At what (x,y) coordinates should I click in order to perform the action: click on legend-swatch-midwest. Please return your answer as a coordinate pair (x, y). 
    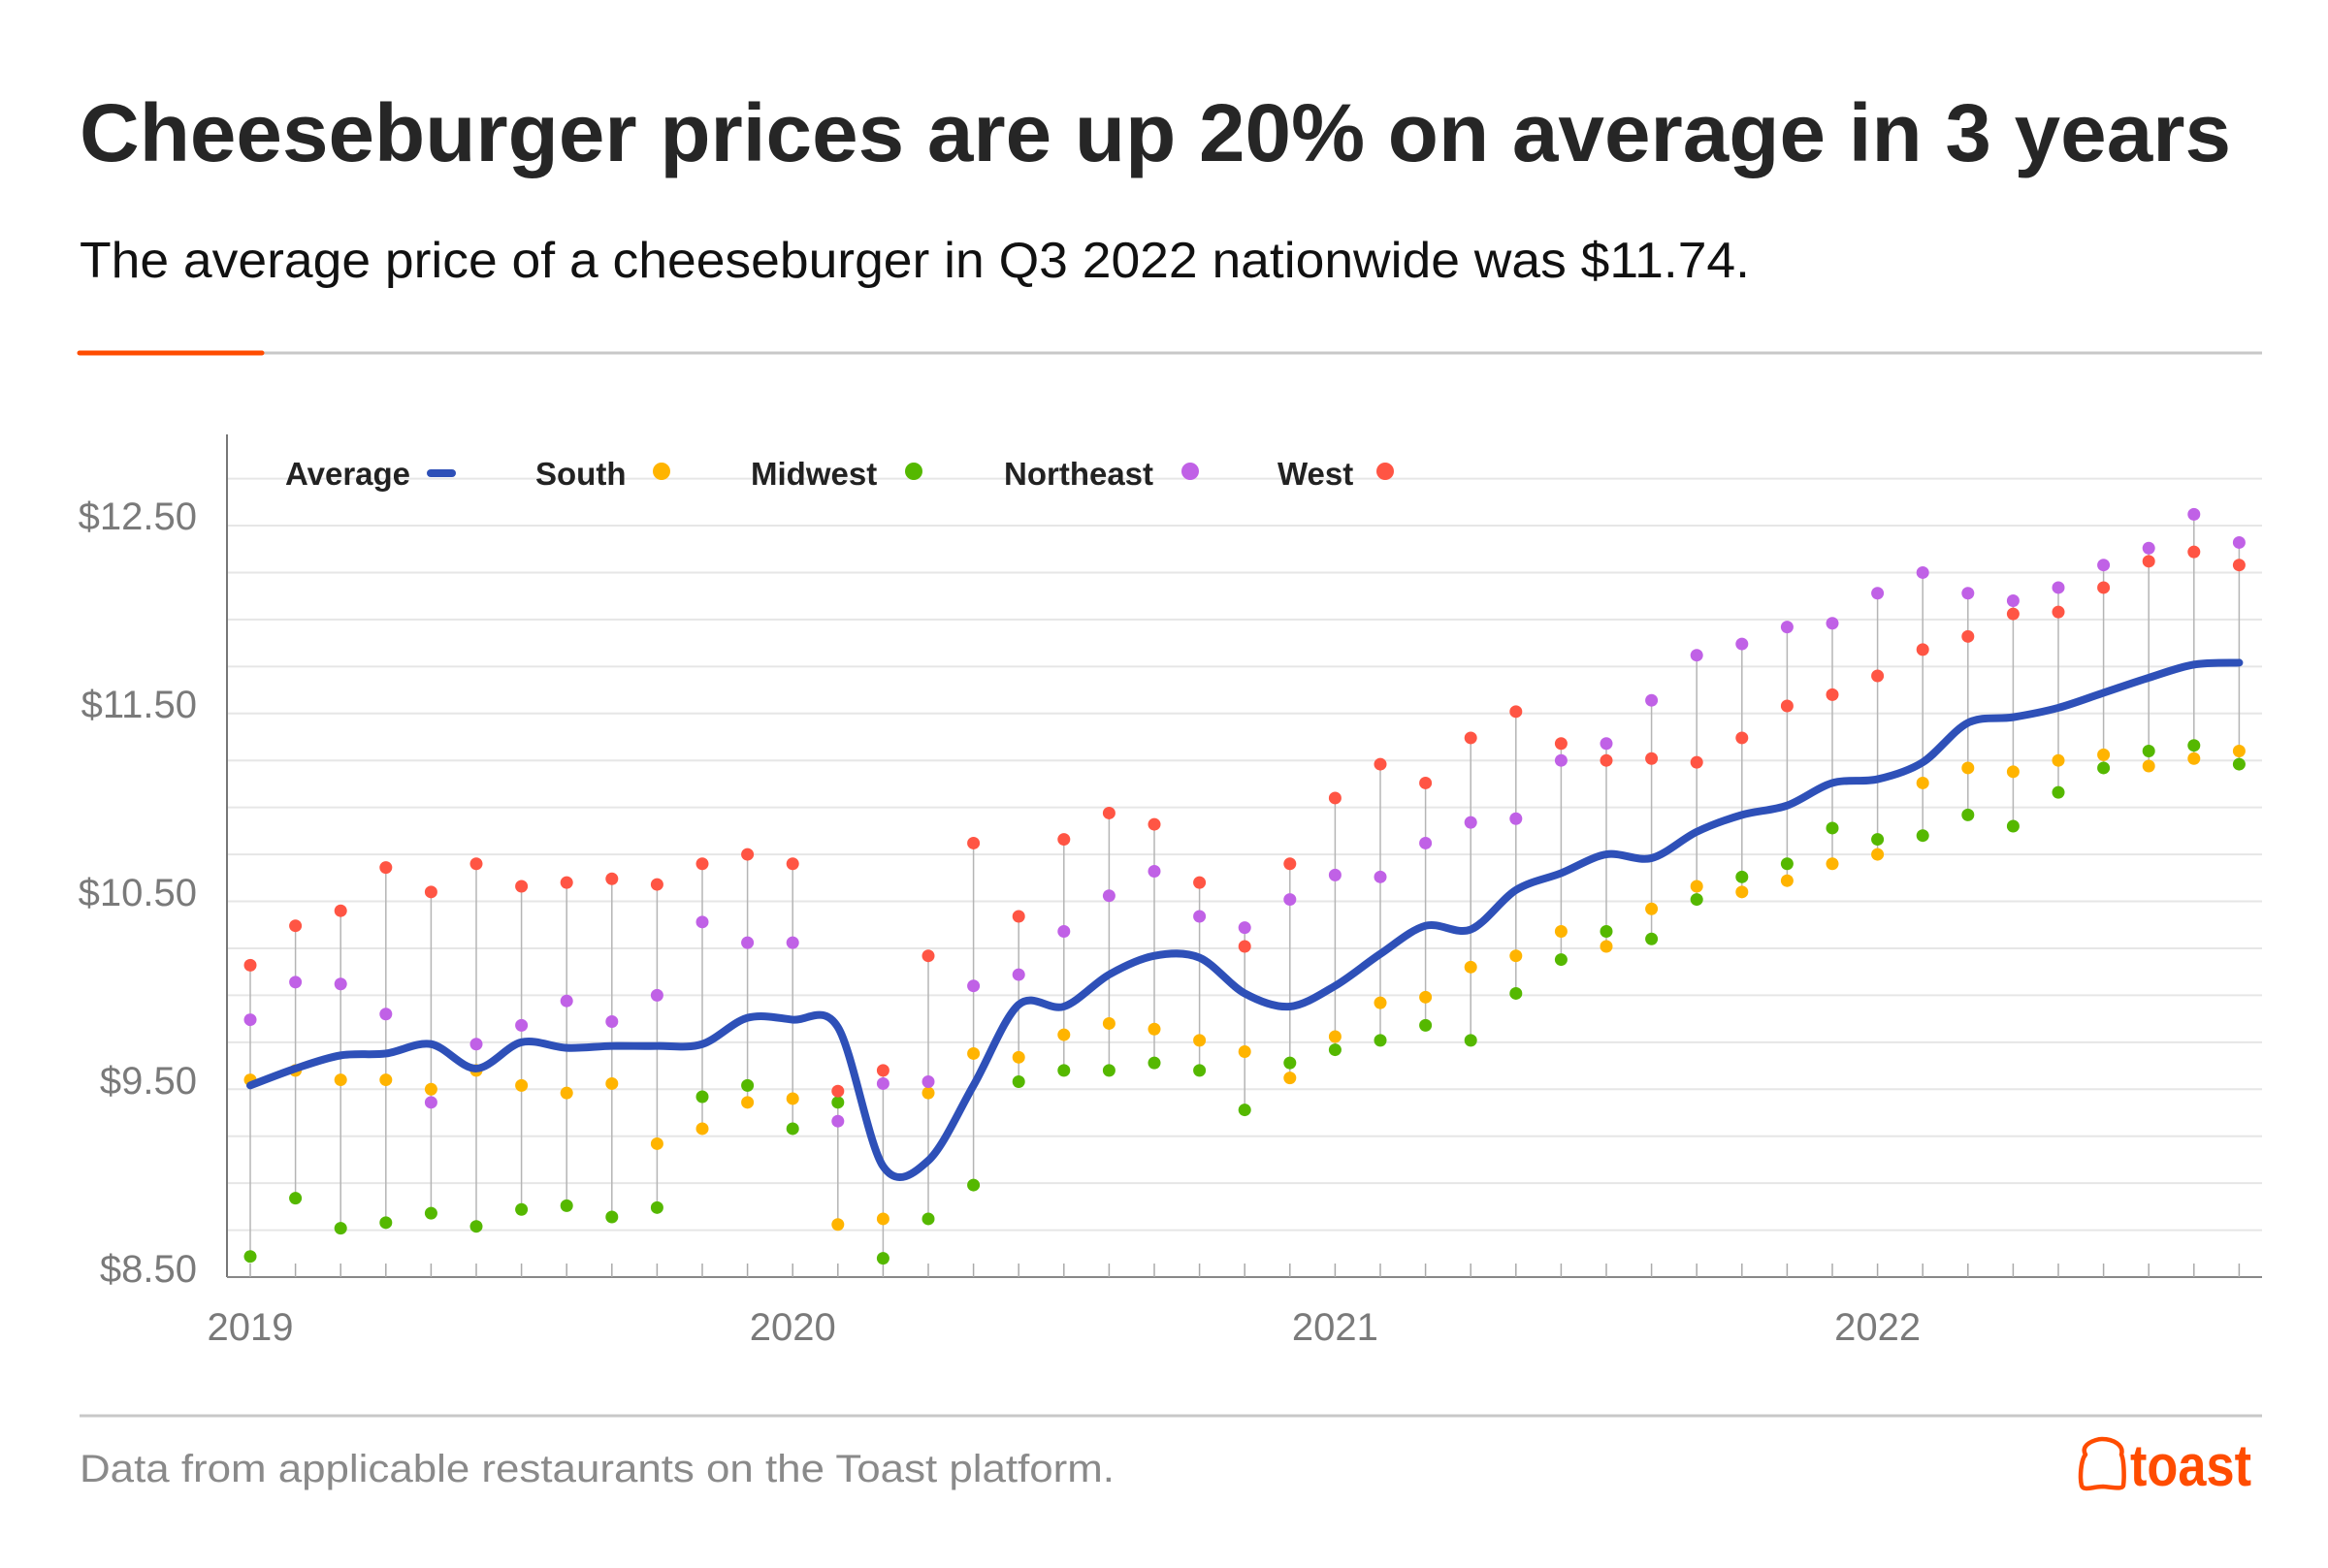
    Looking at the image, I should click on (913, 471).